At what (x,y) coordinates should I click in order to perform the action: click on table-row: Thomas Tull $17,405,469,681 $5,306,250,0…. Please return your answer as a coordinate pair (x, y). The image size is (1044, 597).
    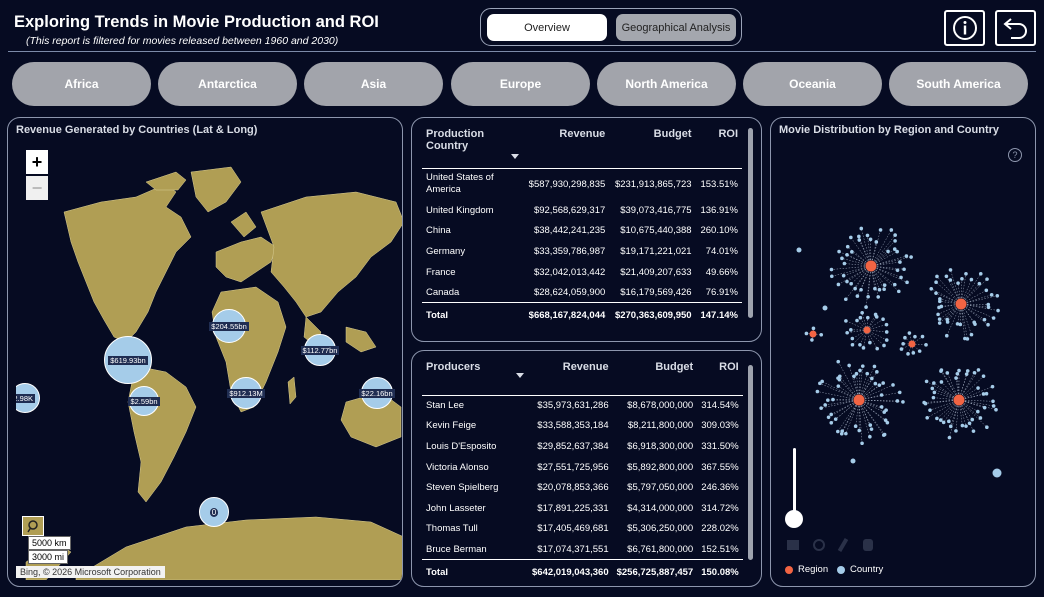
    Looking at the image, I should click on (582, 529).